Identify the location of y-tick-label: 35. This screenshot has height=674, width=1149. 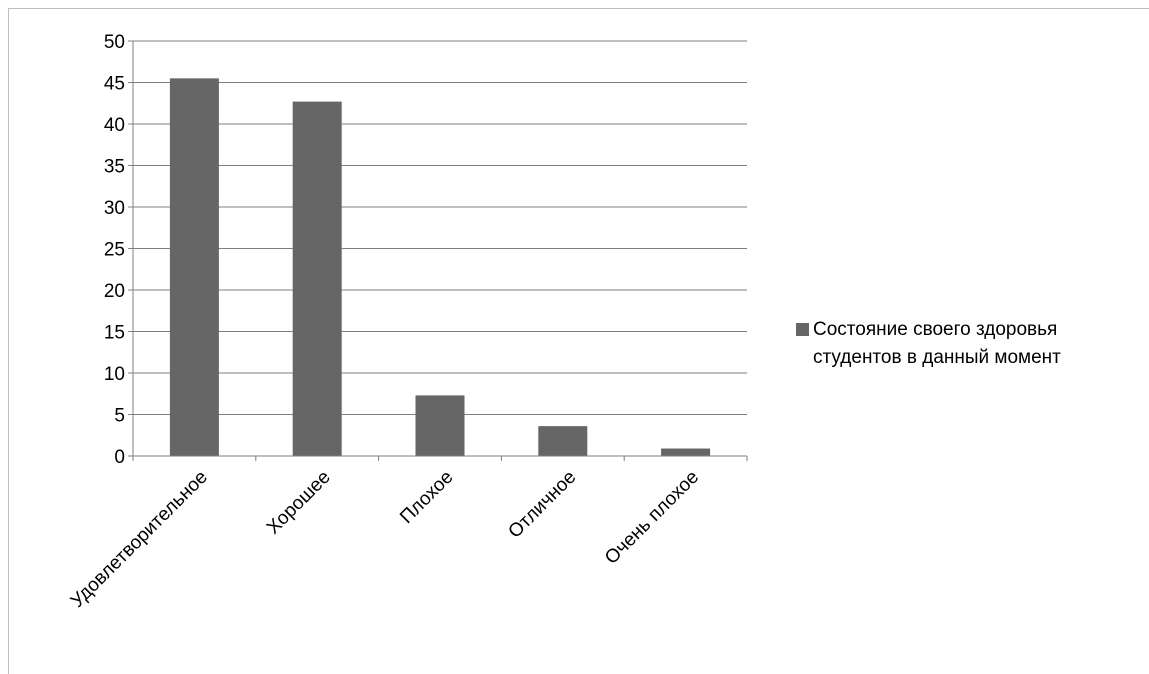
(114, 167).